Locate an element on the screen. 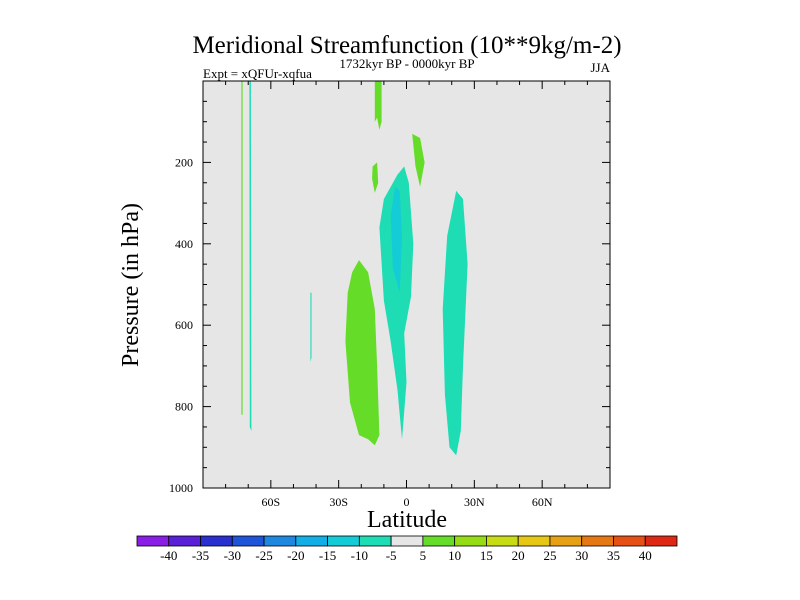 This screenshot has width=800, height=600. colorbar-labels: -40 -35 -30 -25 -20 -15 -10 -5 5 10 15 20 25 30 35 40 is located at coordinates (406, 555).